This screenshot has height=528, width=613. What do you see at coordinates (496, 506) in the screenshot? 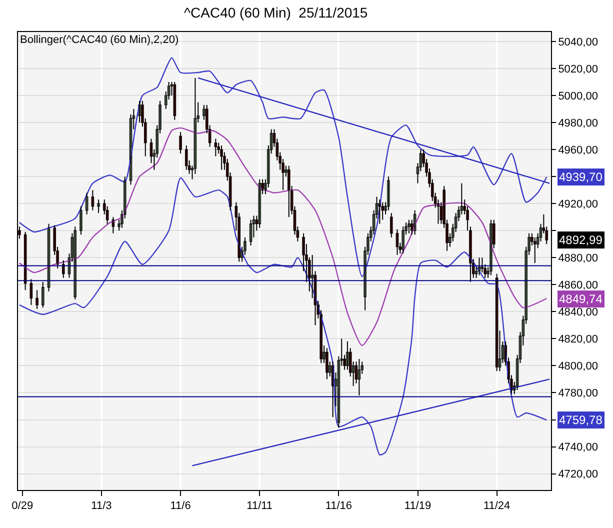
I see `x-tick-label: 11/24` at bounding box center [496, 506].